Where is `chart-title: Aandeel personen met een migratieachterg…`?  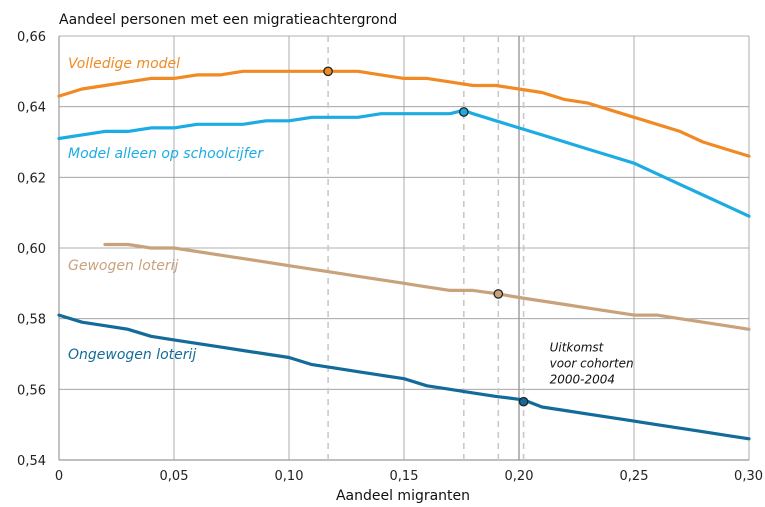
chart-title: Aandeel personen met een migratieachterg… is located at coordinates (228, 20).